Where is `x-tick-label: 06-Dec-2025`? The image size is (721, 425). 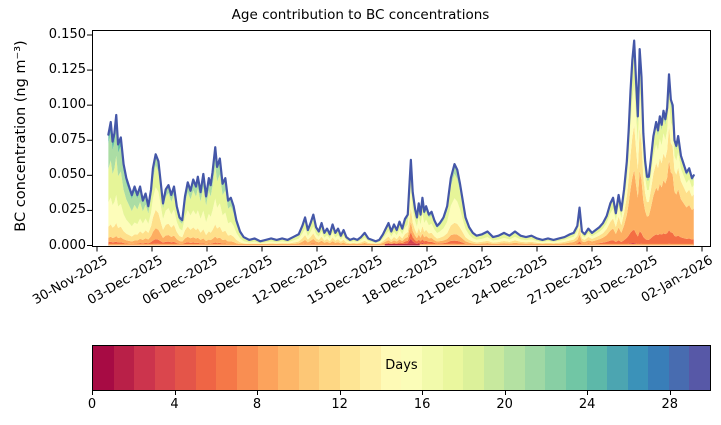
x-tick-label: 06-Dec-2025 is located at coordinates (180, 281).